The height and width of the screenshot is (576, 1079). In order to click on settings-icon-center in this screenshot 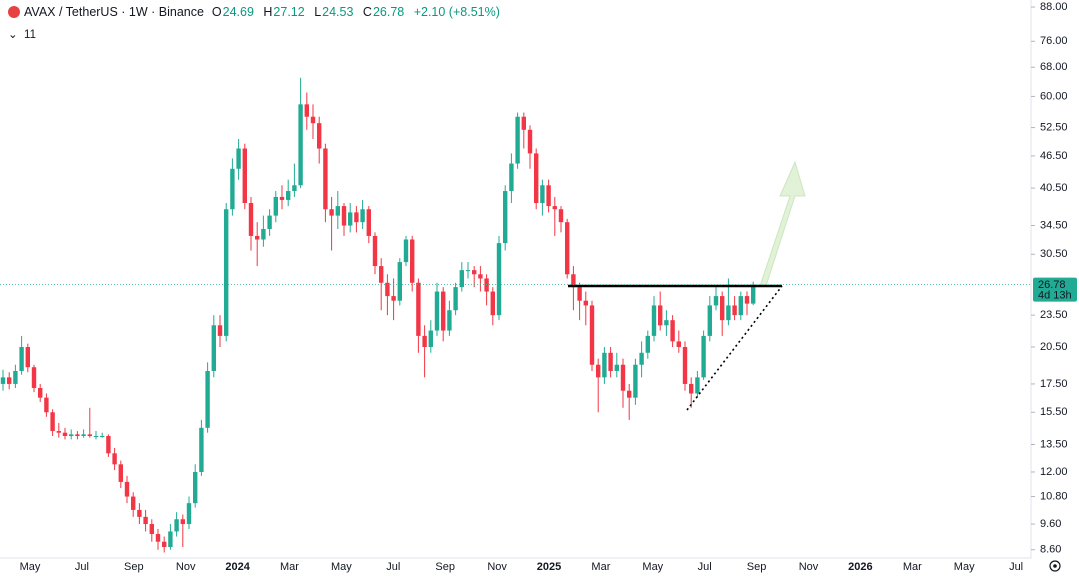, I will do `click(1055, 566)`.